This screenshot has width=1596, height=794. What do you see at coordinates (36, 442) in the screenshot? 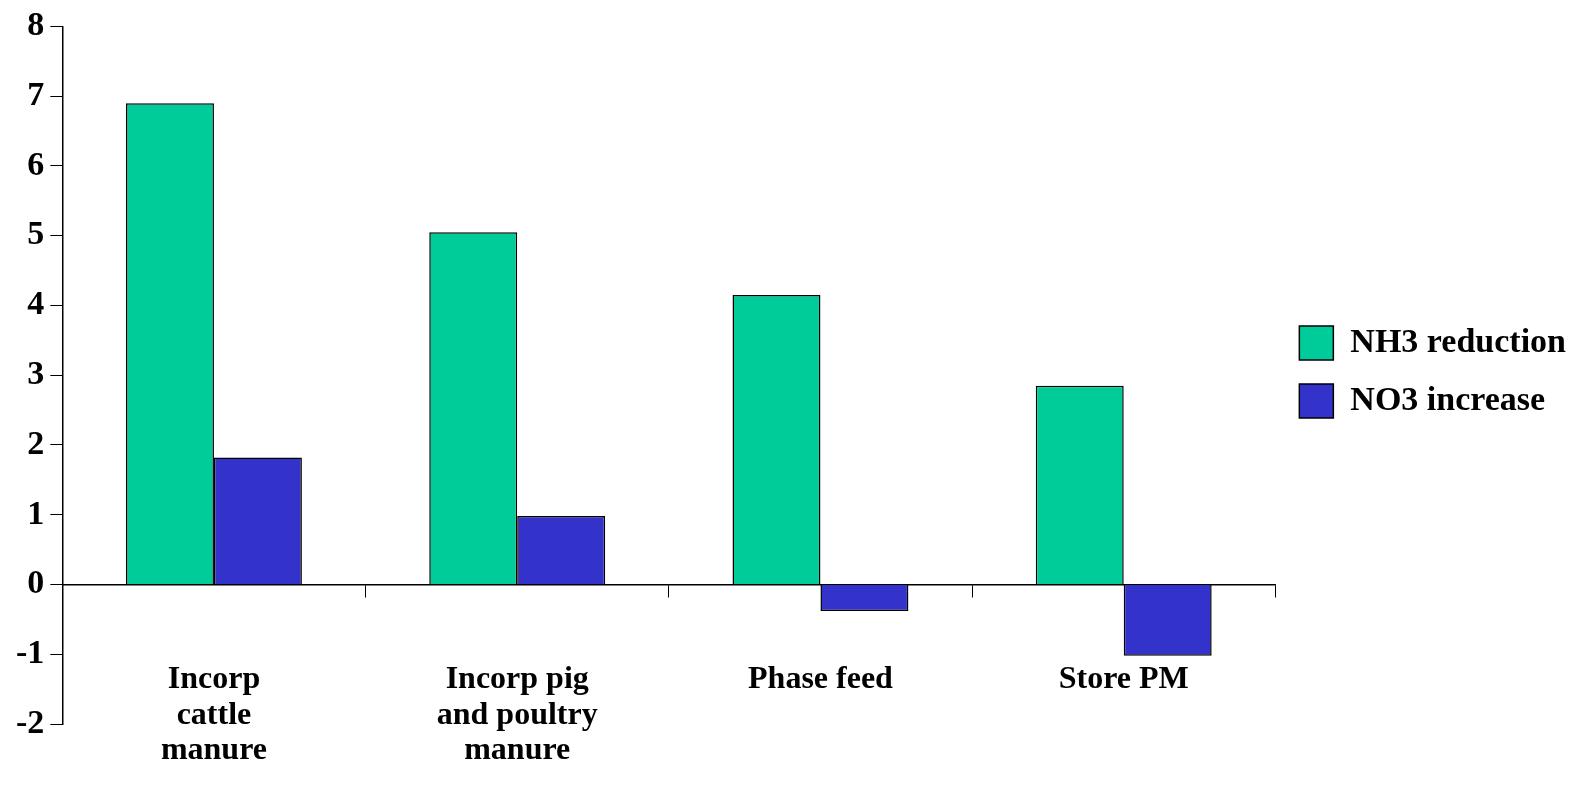
I see `y-tick-label: 2` at bounding box center [36, 442].